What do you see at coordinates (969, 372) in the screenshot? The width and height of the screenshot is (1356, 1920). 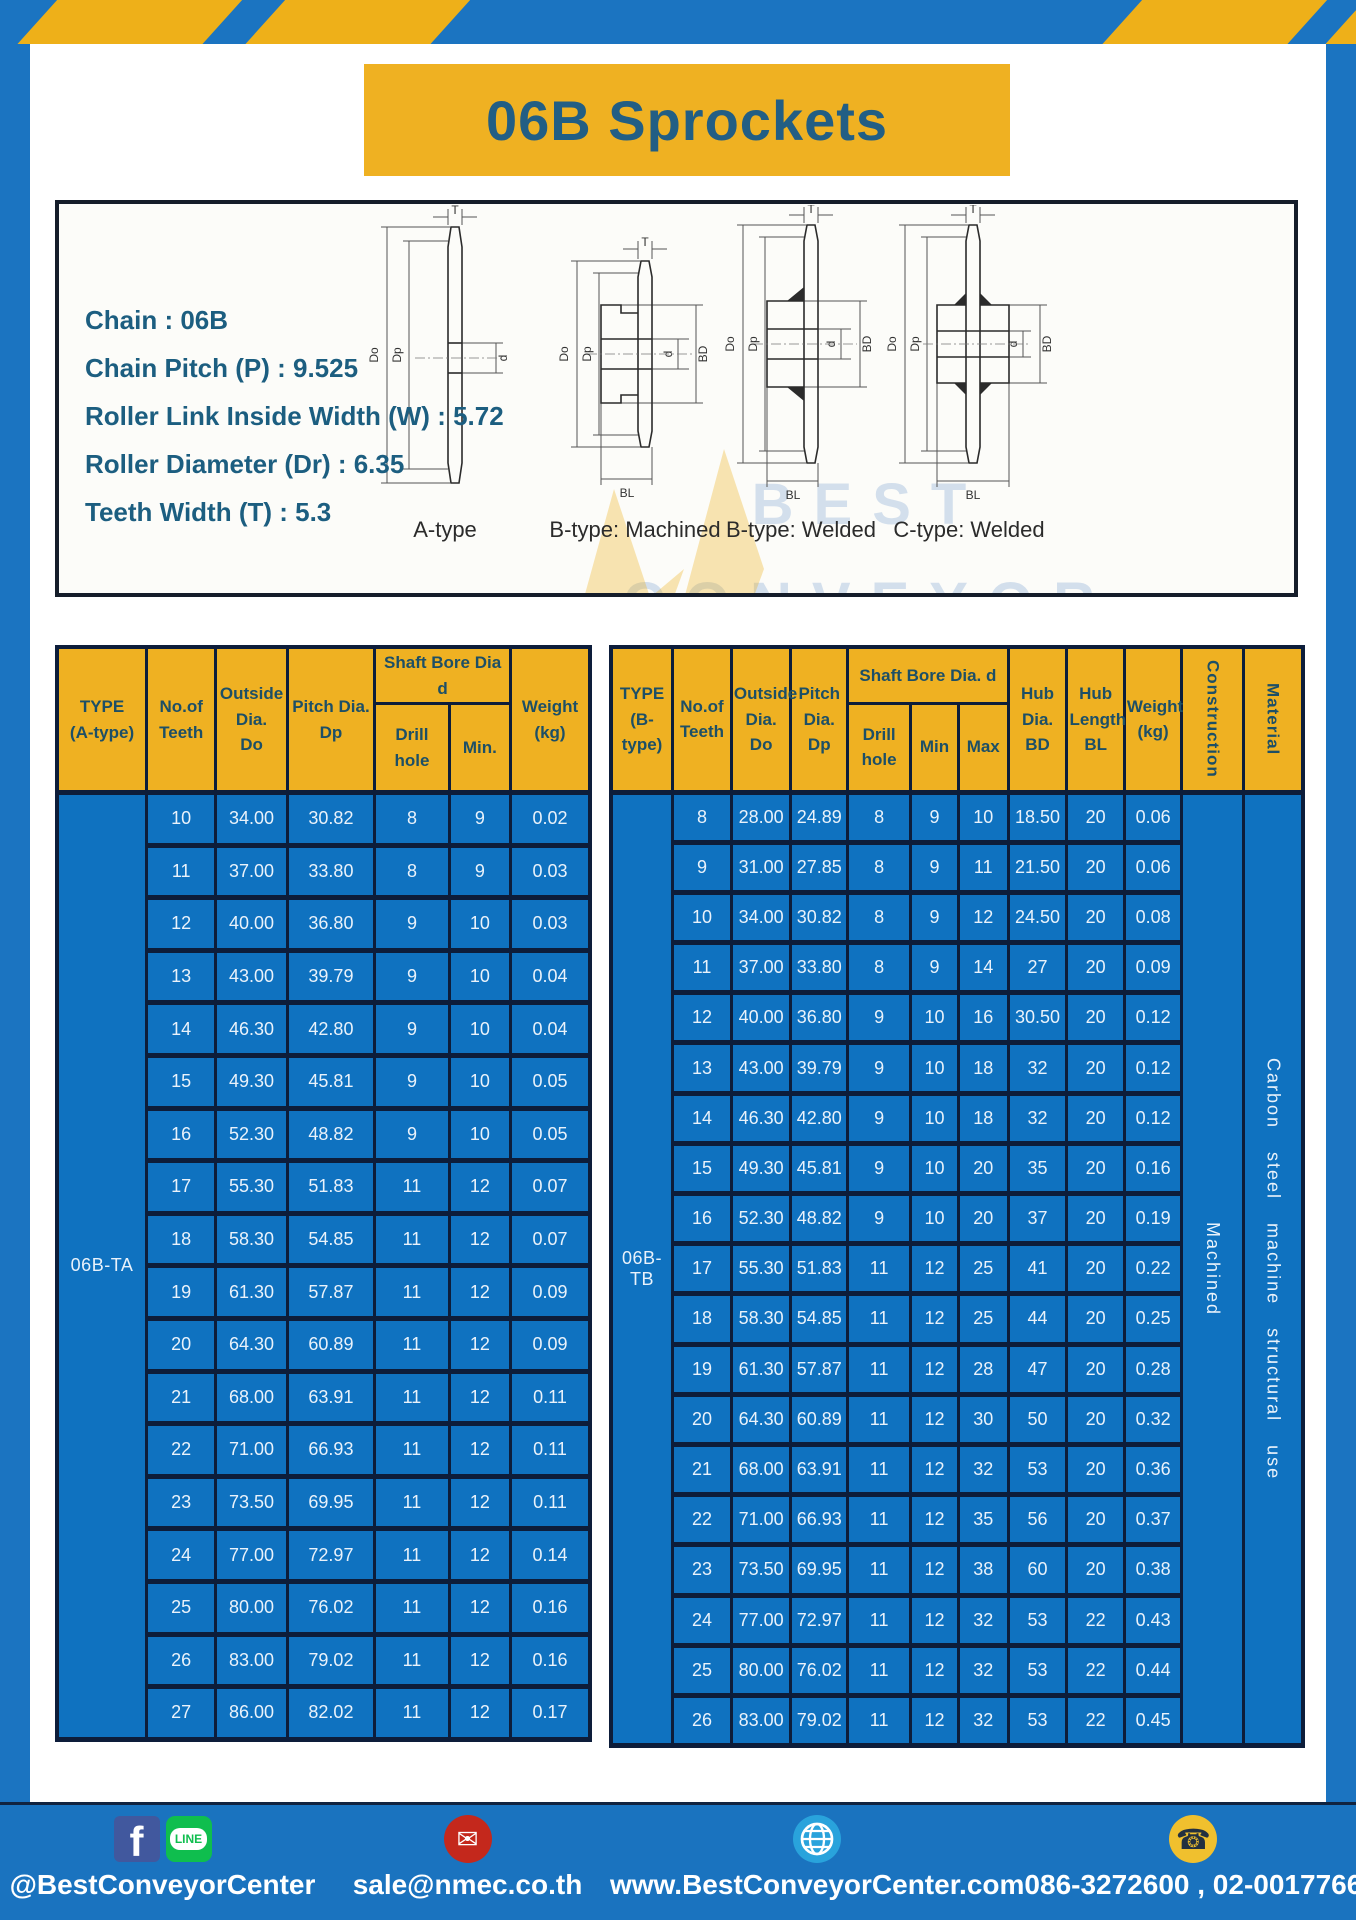 I see `diagram-c-type-welded: T Do Dp d BD BL C-type: Welded` at bounding box center [969, 372].